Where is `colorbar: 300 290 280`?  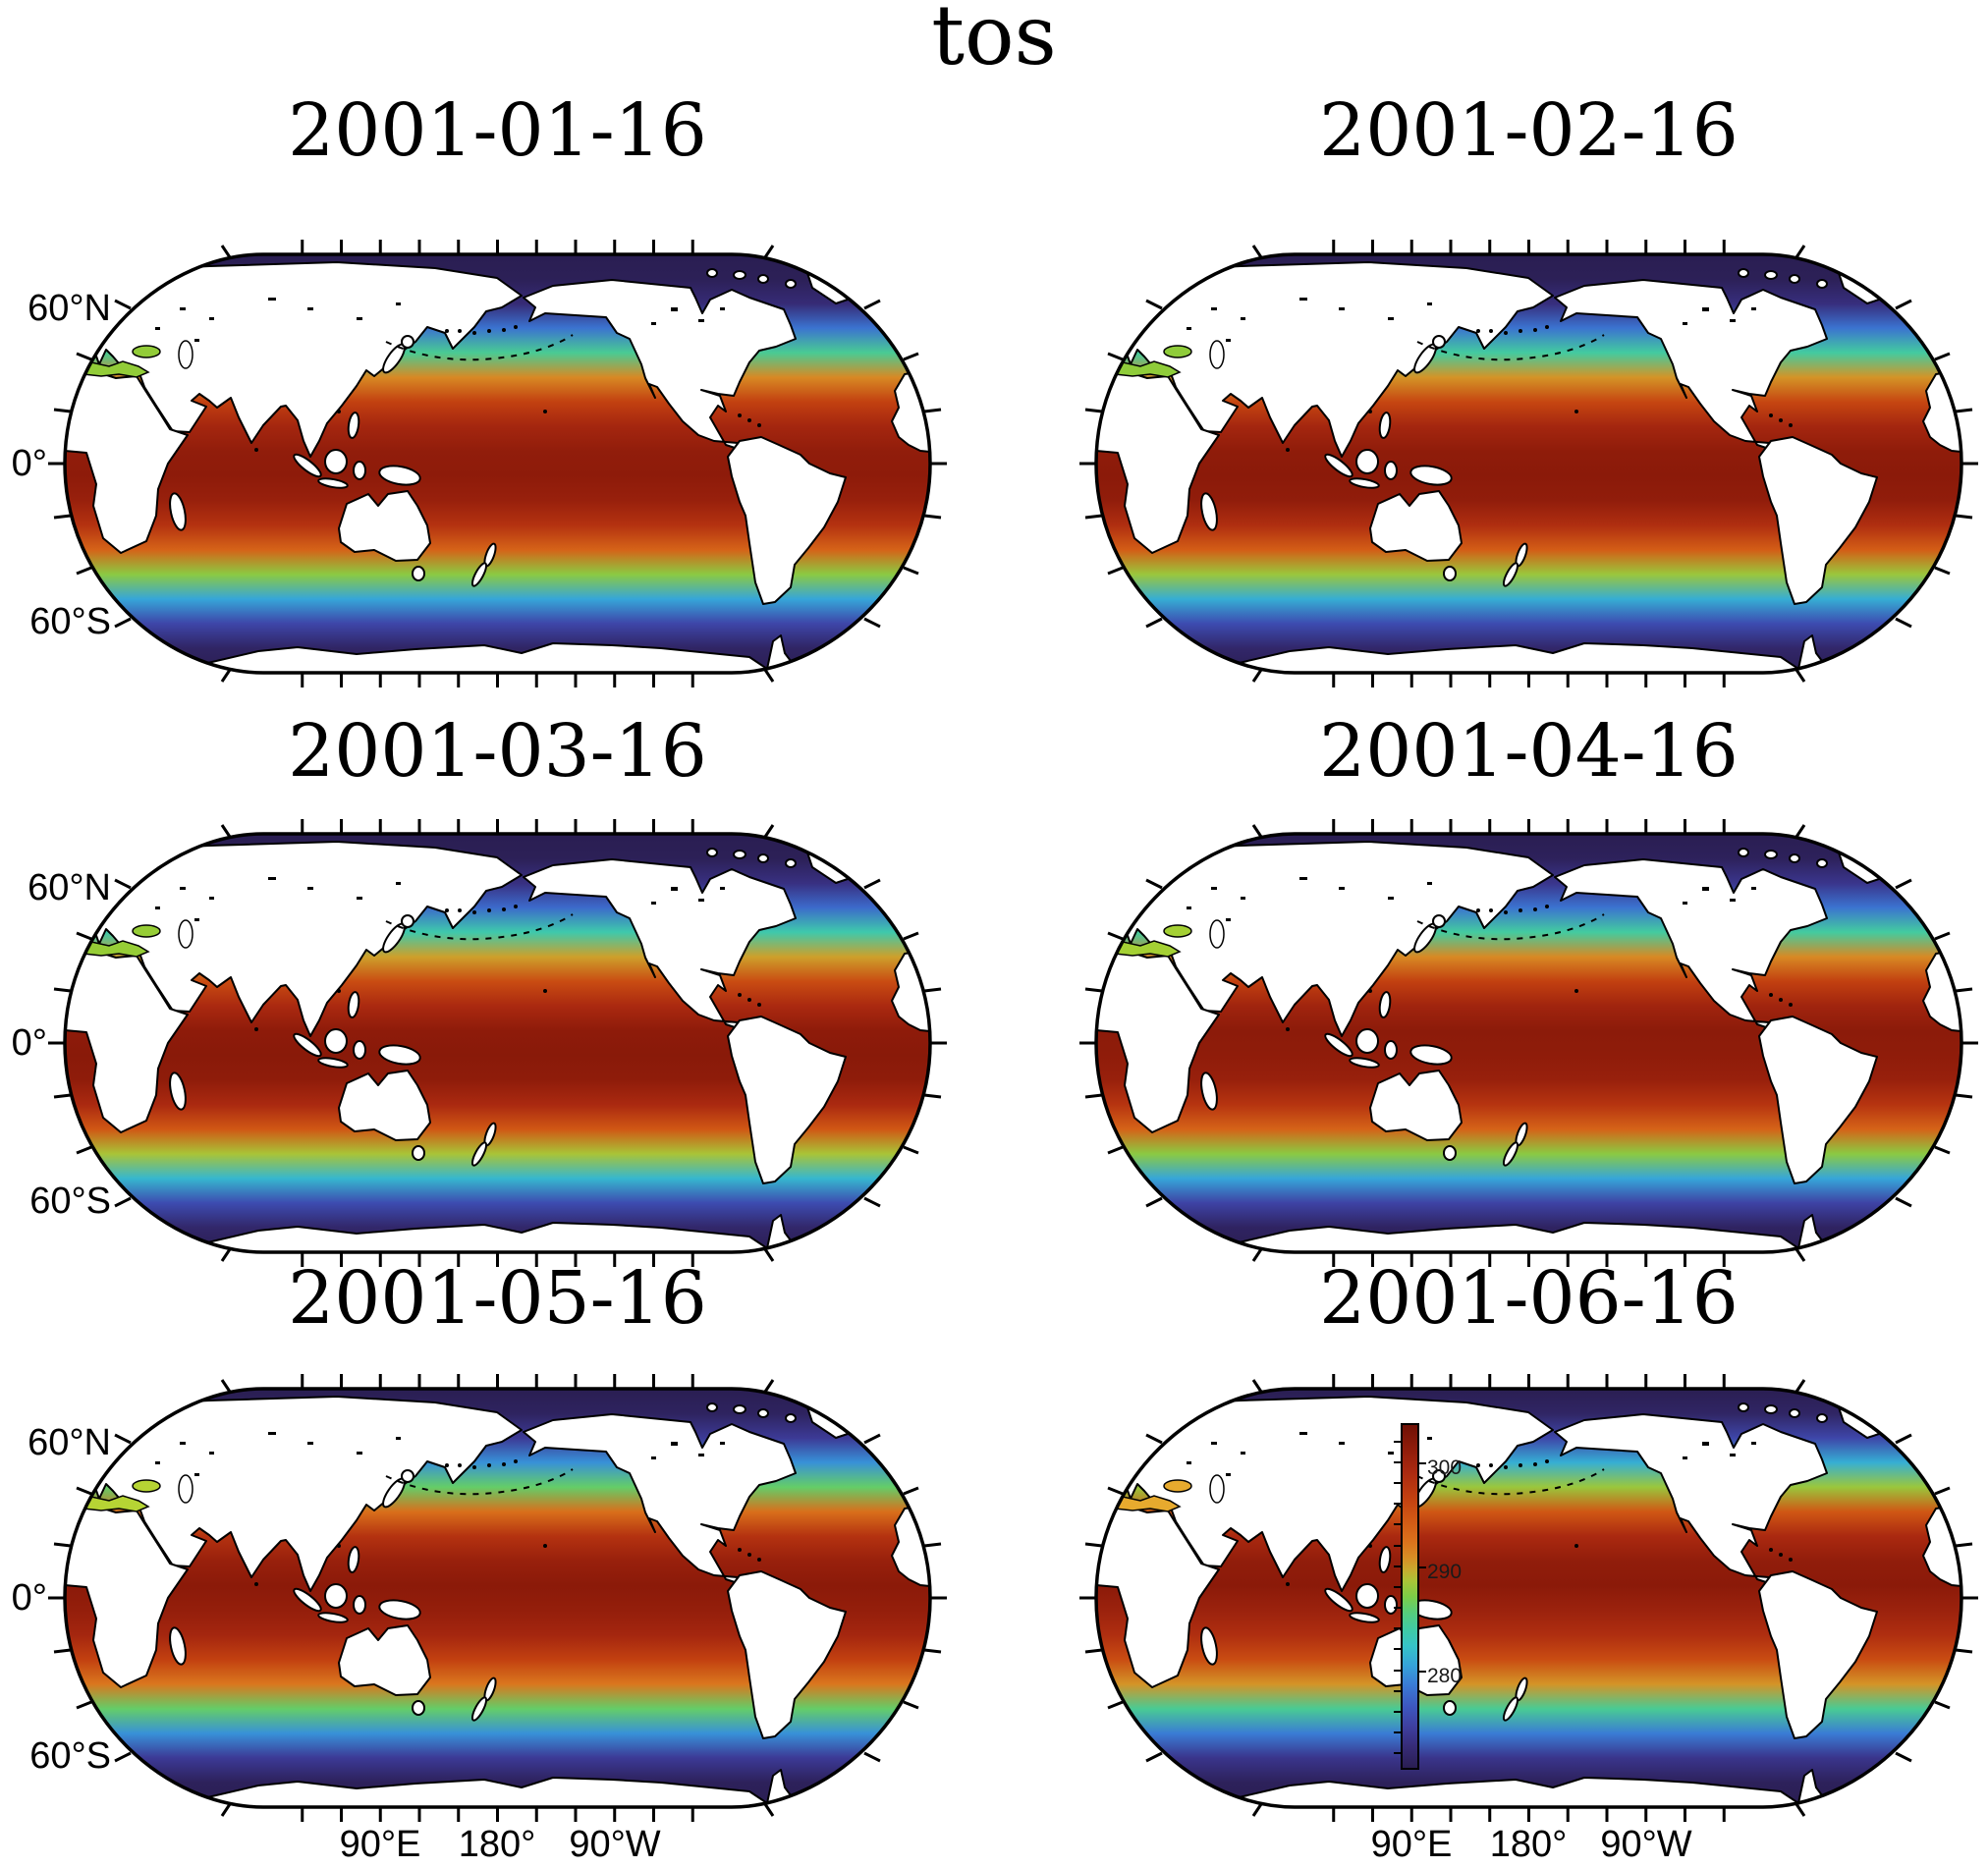 colorbar: 300 290 280 is located at coordinates (1428, 1596).